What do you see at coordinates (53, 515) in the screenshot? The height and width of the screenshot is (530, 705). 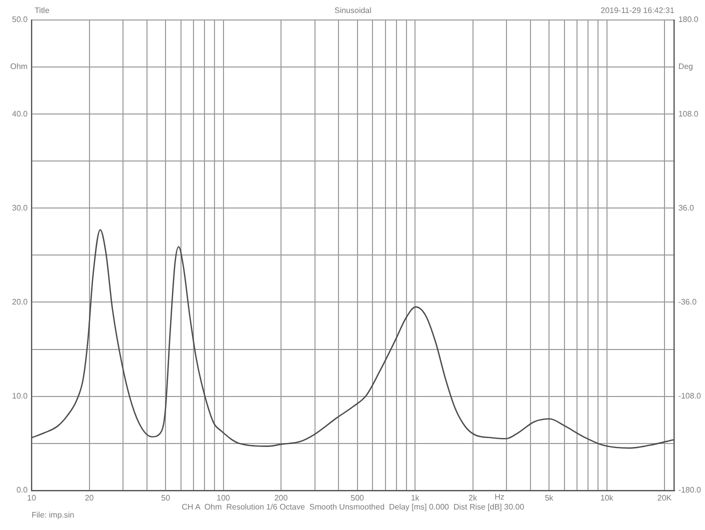 I see `text: File: imp.sin` at bounding box center [53, 515].